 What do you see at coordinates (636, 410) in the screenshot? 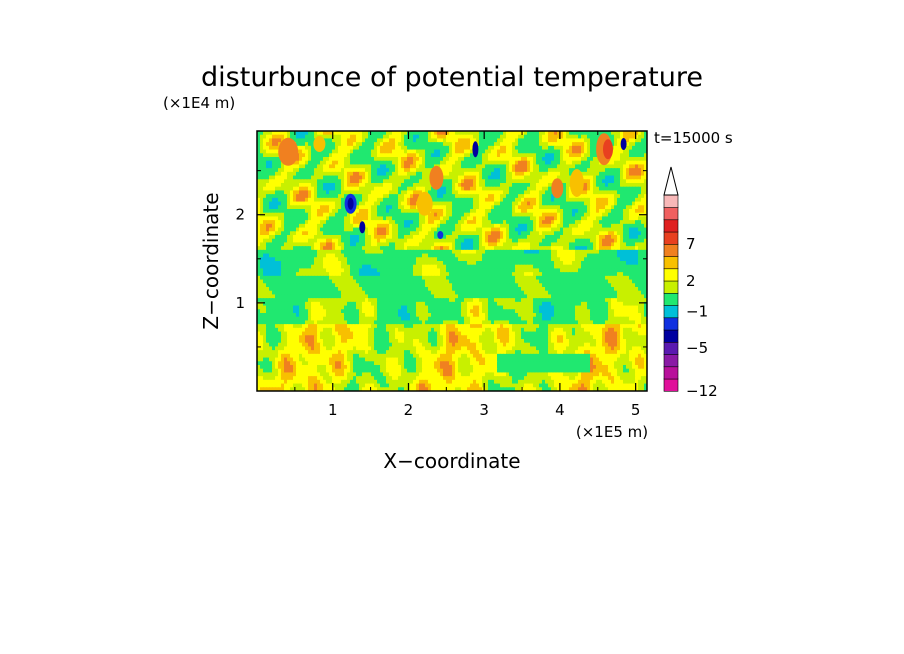
I see `x-tick-label: 5` at bounding box center [636, 410].